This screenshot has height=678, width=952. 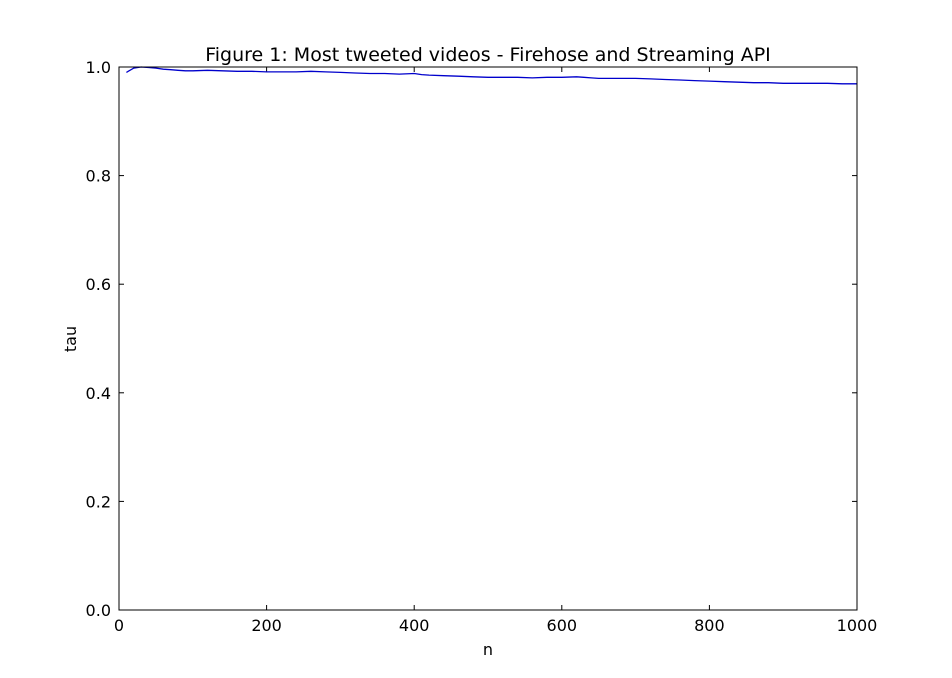 What do you see at coordinates (98, 284) in the screenshot?
I see `y-tick-label: 0.6` at bounding box center [98, 284].